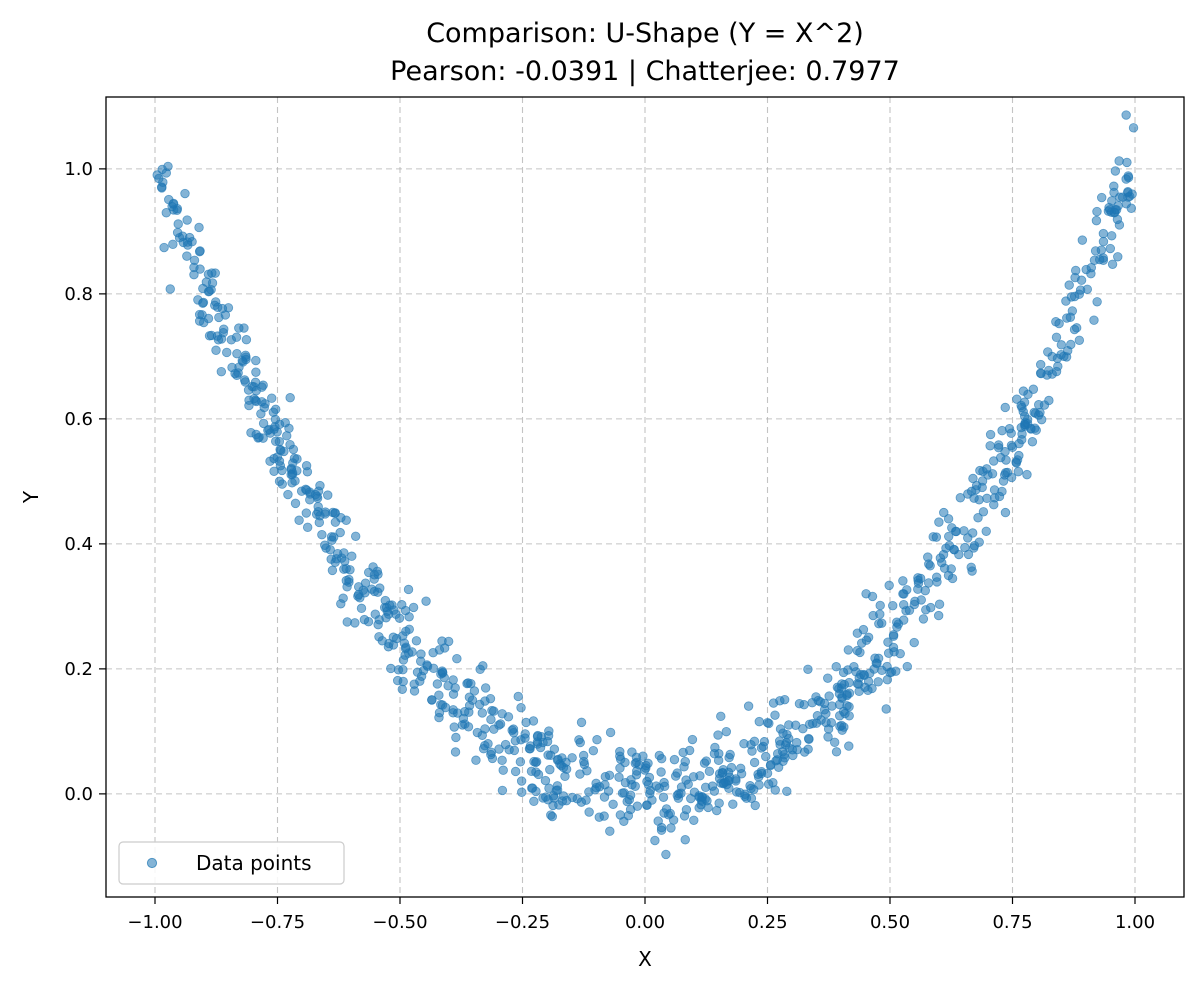 The image size is (1200, 990). I want to click on x-tick-label: 1.00, so click(1135, 922).